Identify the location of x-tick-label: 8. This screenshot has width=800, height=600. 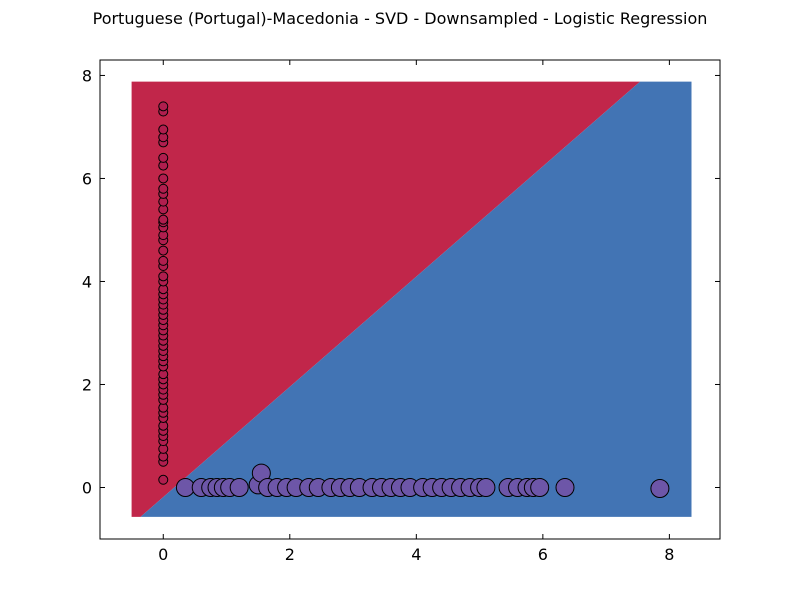
(669, 554).